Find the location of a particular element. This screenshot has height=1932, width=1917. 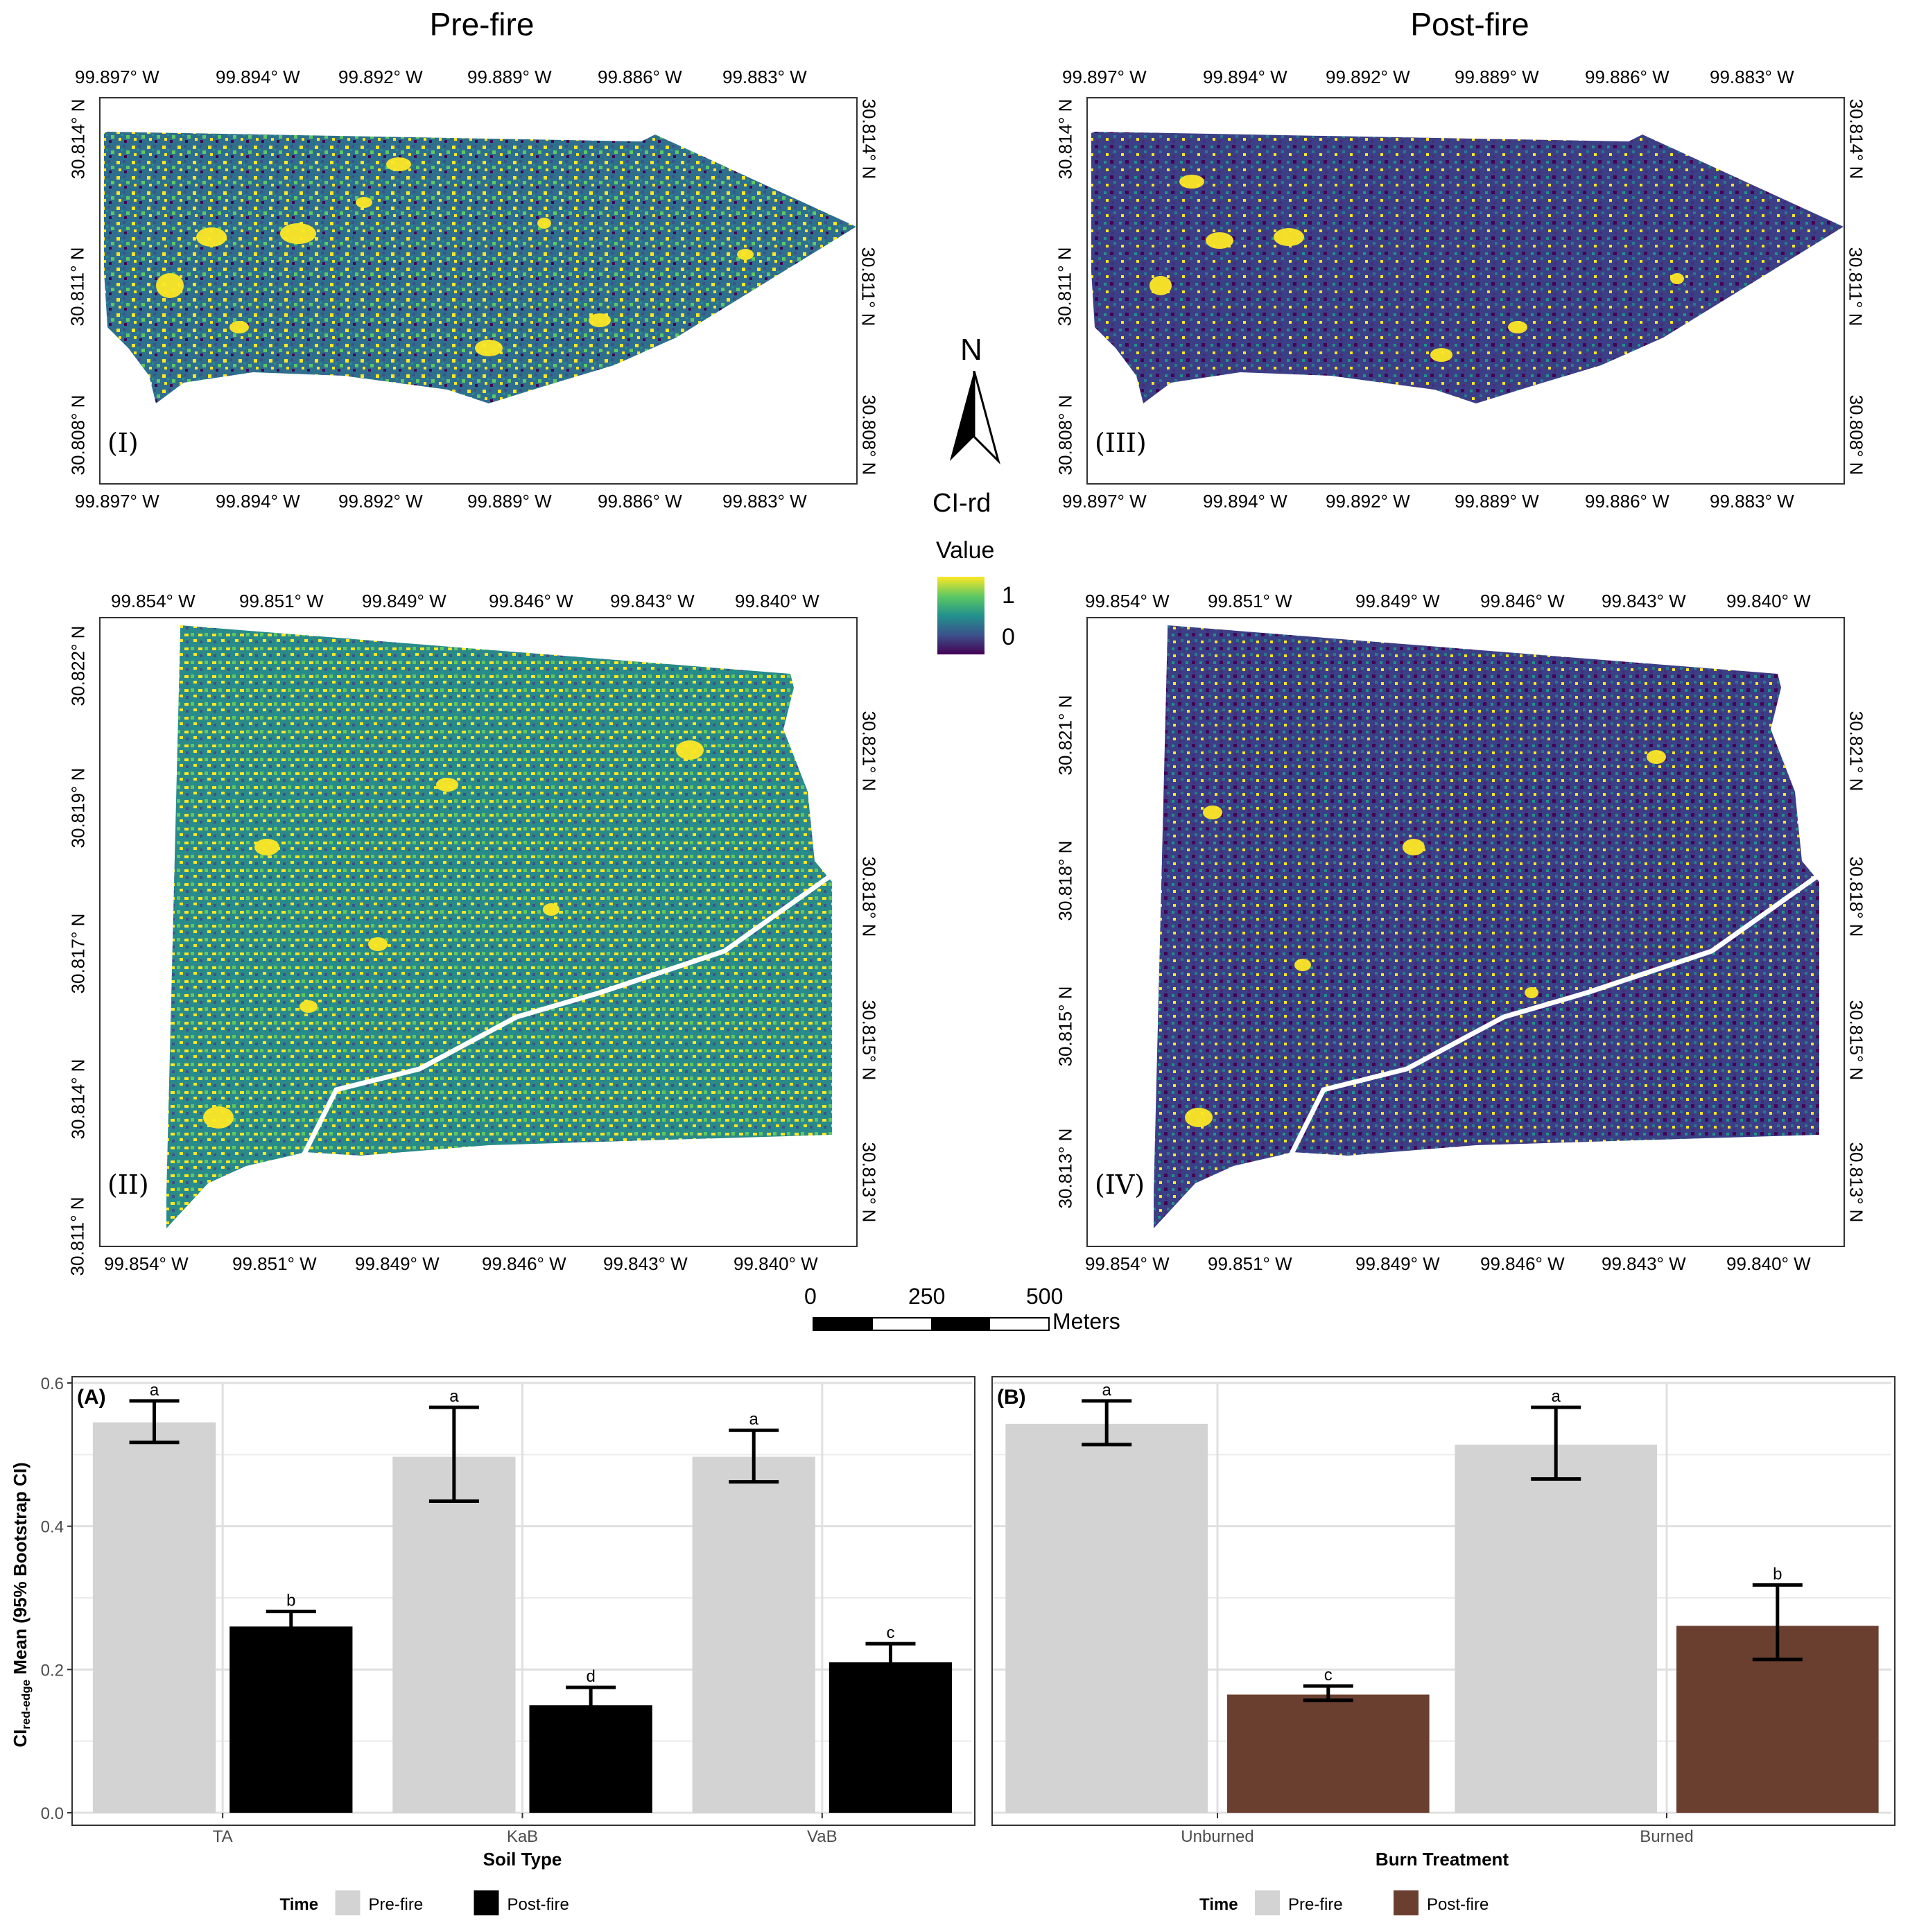

p2-right-lat-4: 30.813° N is located at coordinates (869, 1182).